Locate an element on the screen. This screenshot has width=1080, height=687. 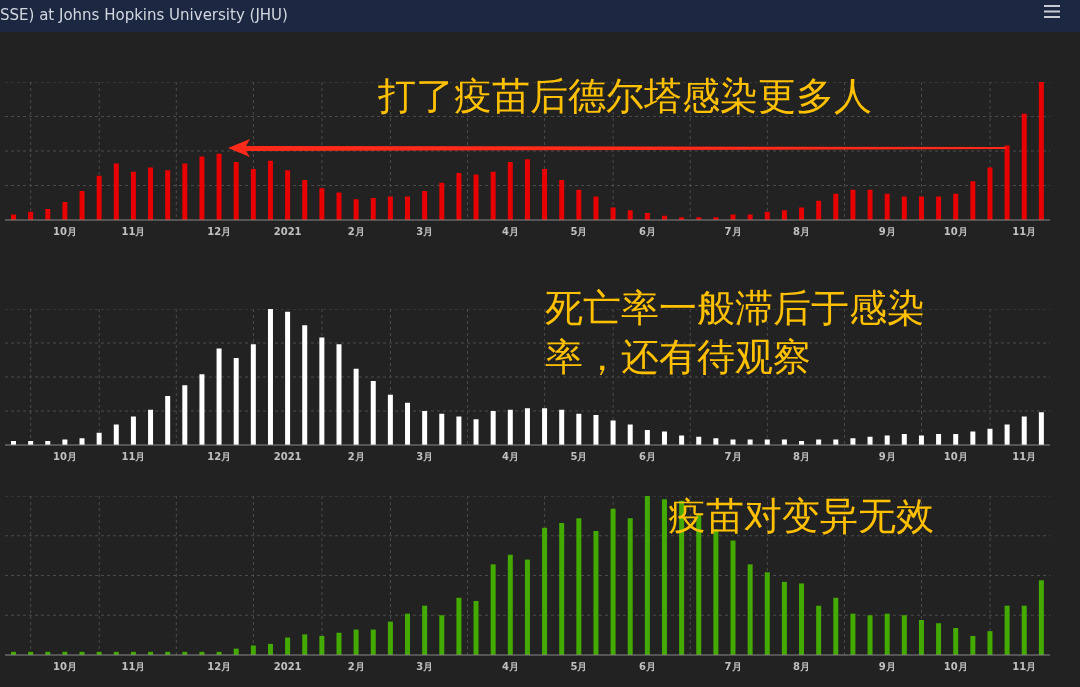
x-tick-label: 12月 is located at coordinates (219, 667).